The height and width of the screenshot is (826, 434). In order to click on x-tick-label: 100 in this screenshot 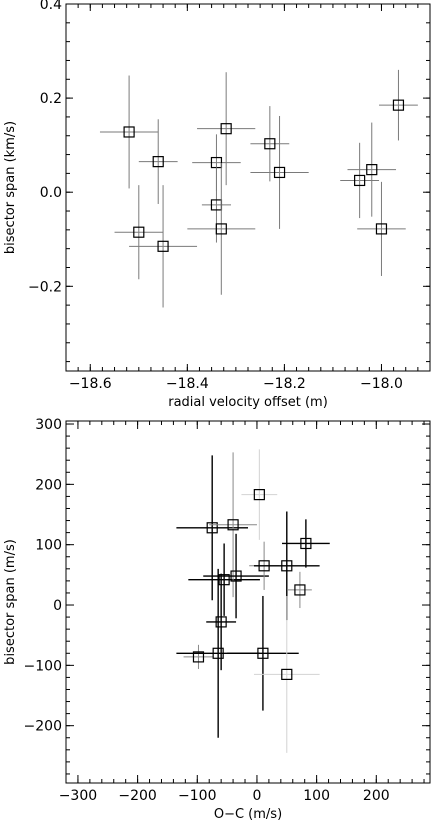, I will do `click(316, 796)`.